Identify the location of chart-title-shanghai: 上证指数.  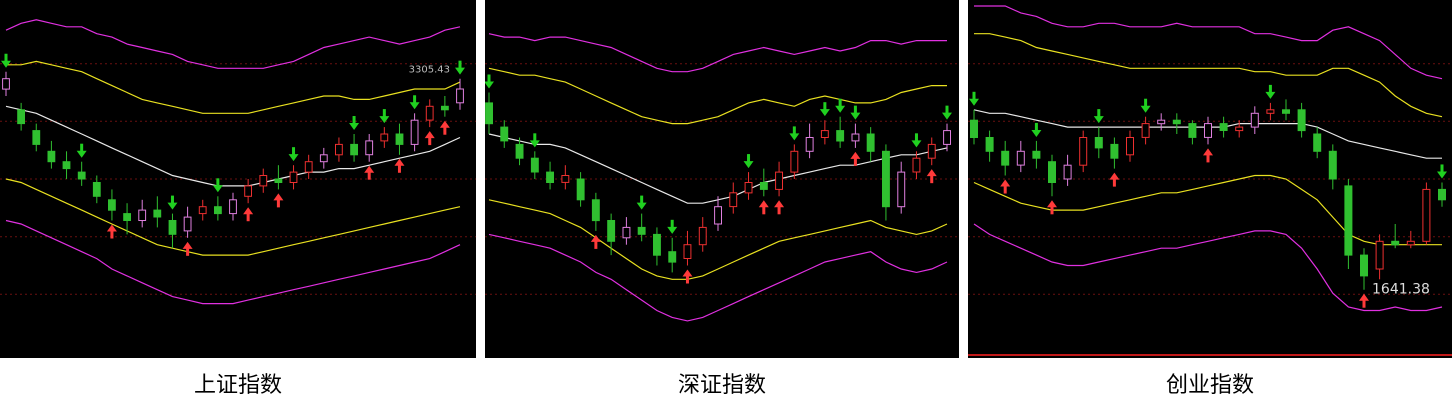
(237, 385).